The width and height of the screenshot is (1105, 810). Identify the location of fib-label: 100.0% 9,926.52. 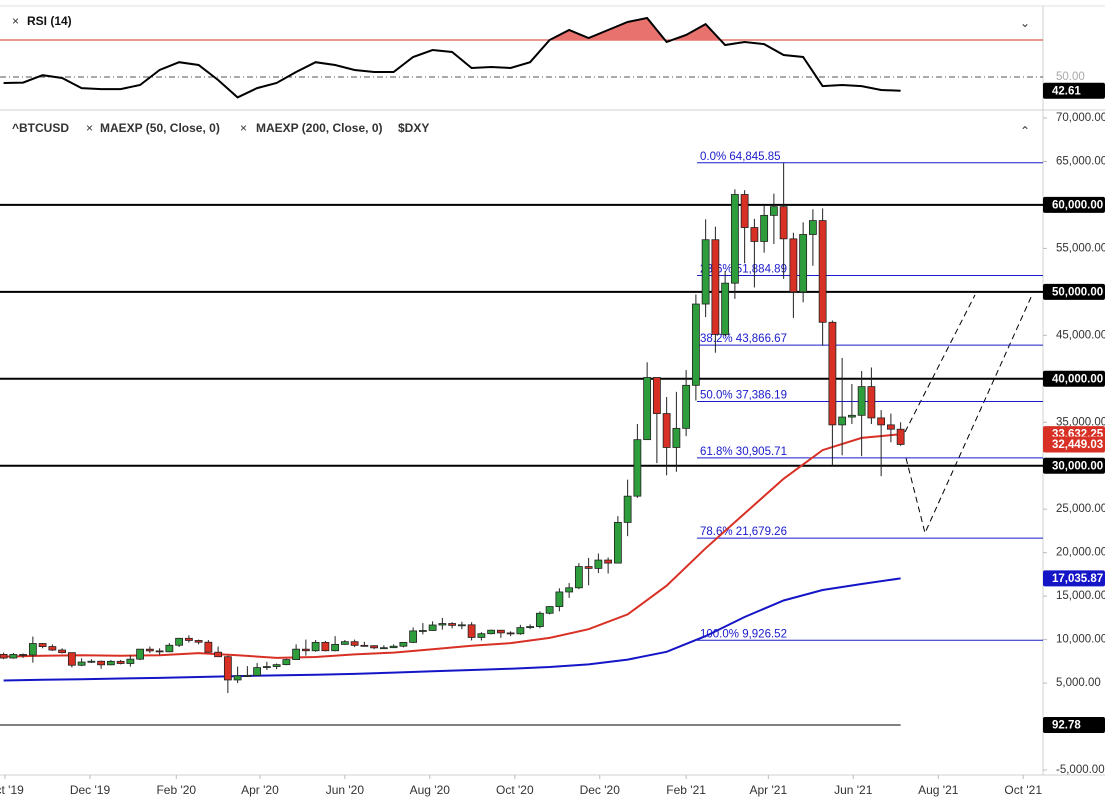
(743, 634).